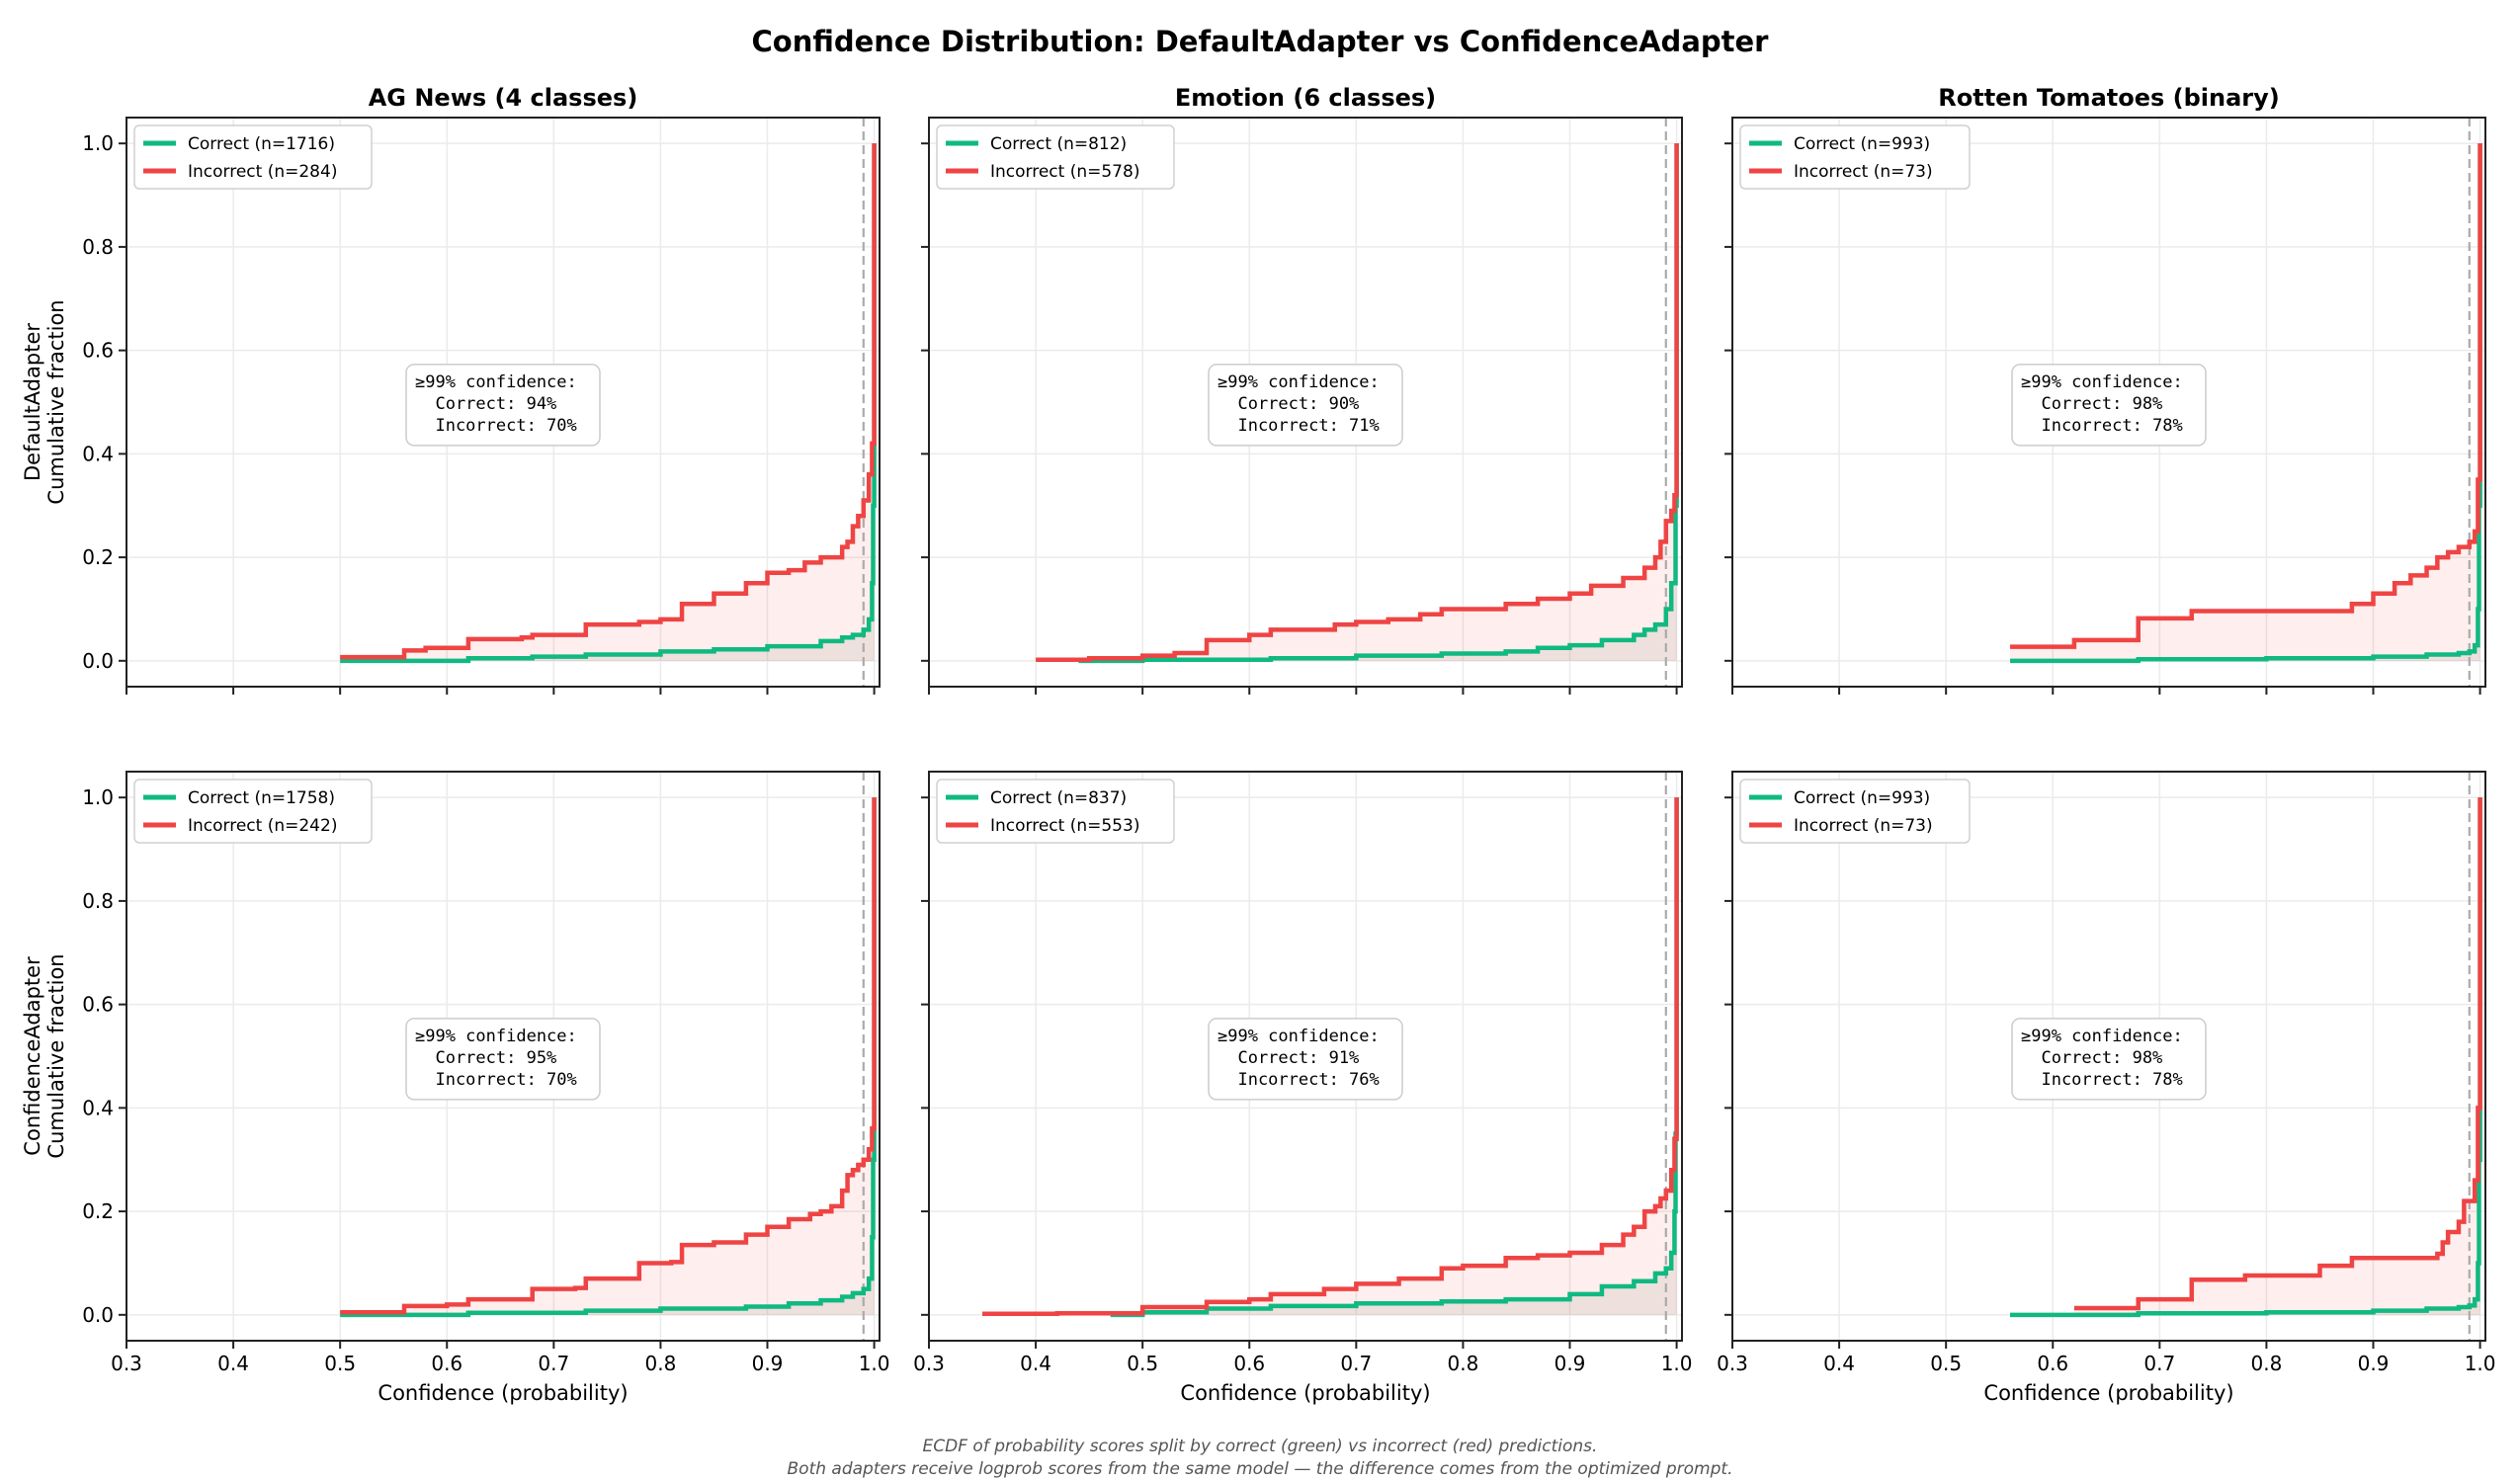 This screenshot has height=1482, width=2520. I want to click on legend-label-correct: Correct (n=837), so click(1058, 798).